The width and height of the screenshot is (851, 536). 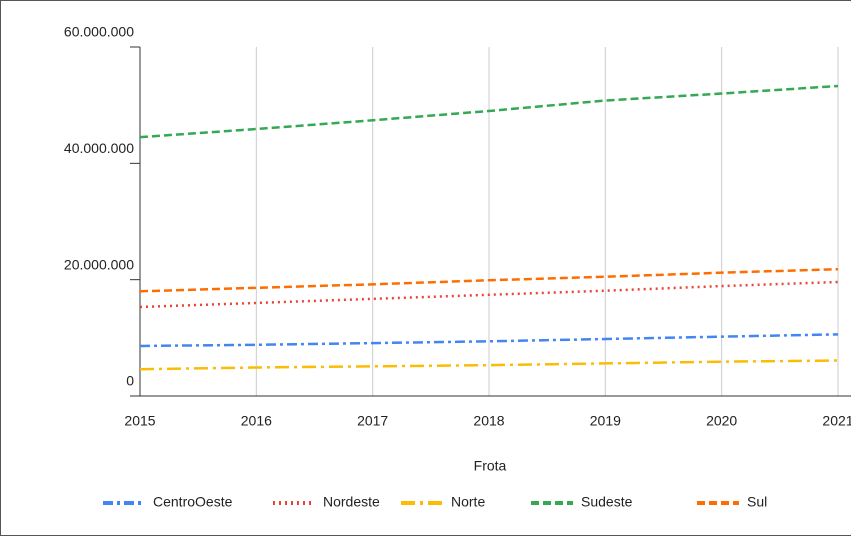 What do you see at coordinates (490, 466) in the screenshot?
I see `x-axis-title: Frota` at bounding box center [490, 466].